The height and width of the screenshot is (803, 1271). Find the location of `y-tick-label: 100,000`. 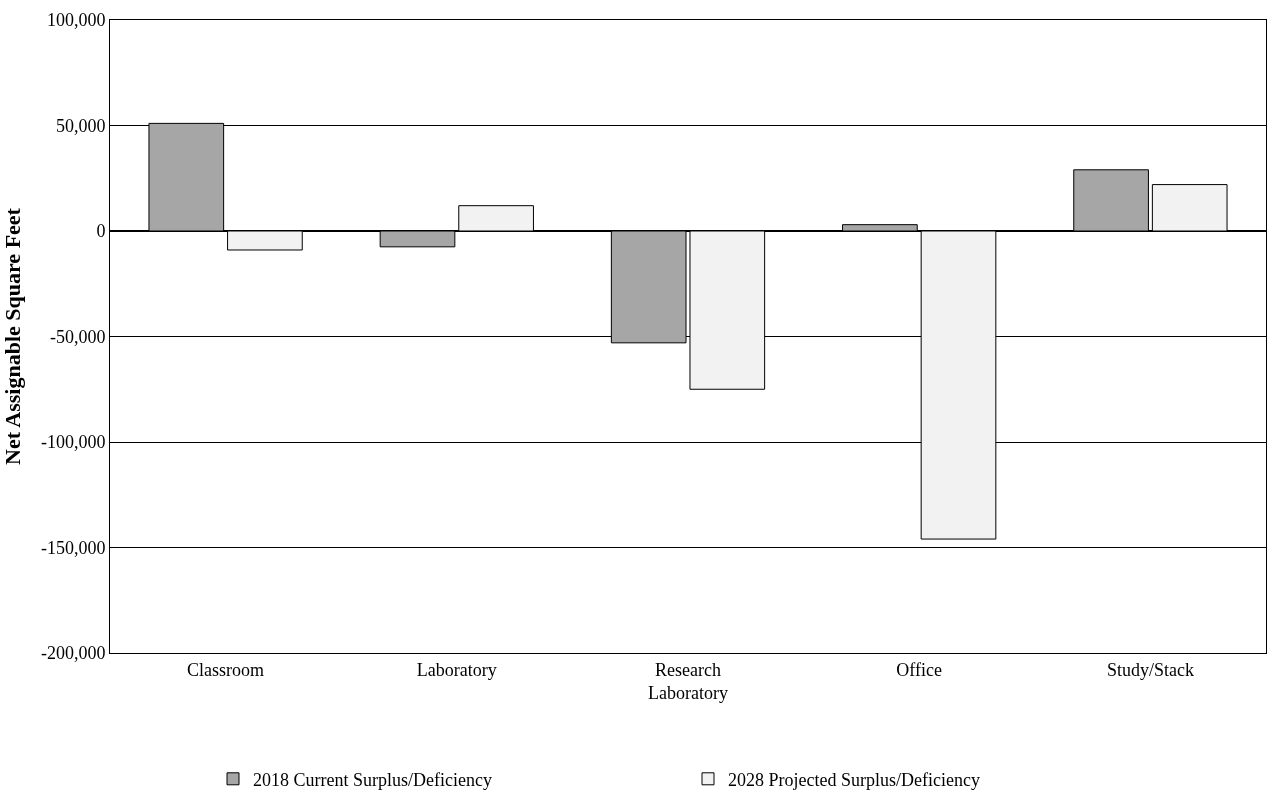

y-tick-label: 100,000 is located at coordinates (76, 20).